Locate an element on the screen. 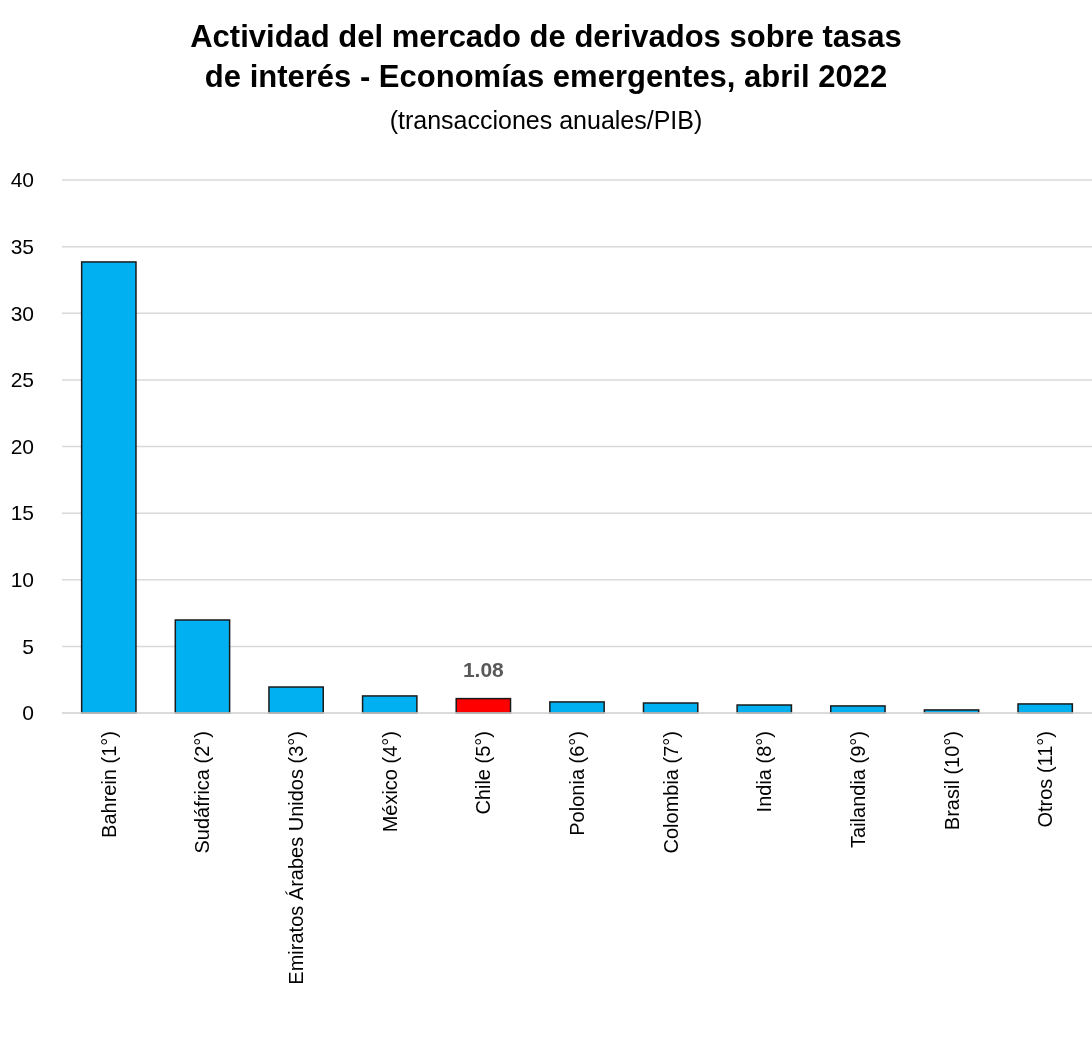 This screenshot has width=1092, height=1050. x-tick-label: Chile (5°) is located at coordinates (483, 773).